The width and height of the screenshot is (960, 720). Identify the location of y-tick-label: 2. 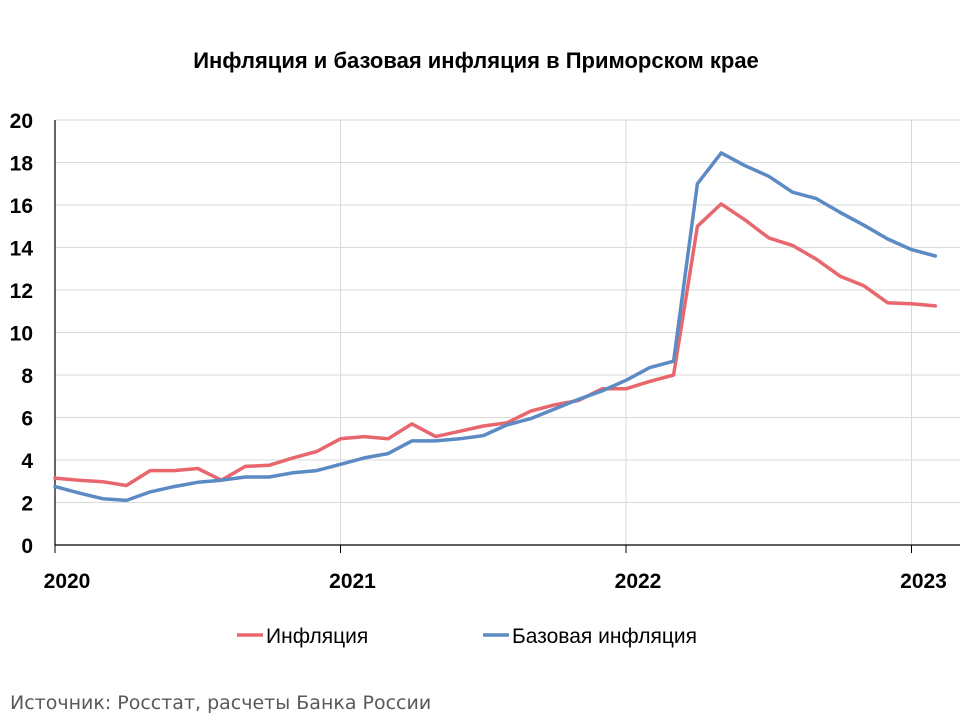
(27, 504).